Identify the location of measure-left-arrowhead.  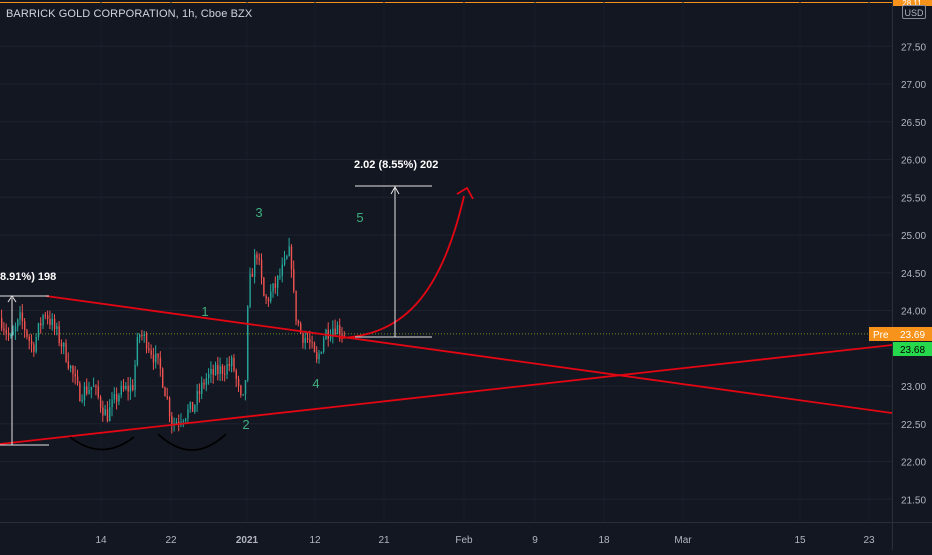
(12, 299).